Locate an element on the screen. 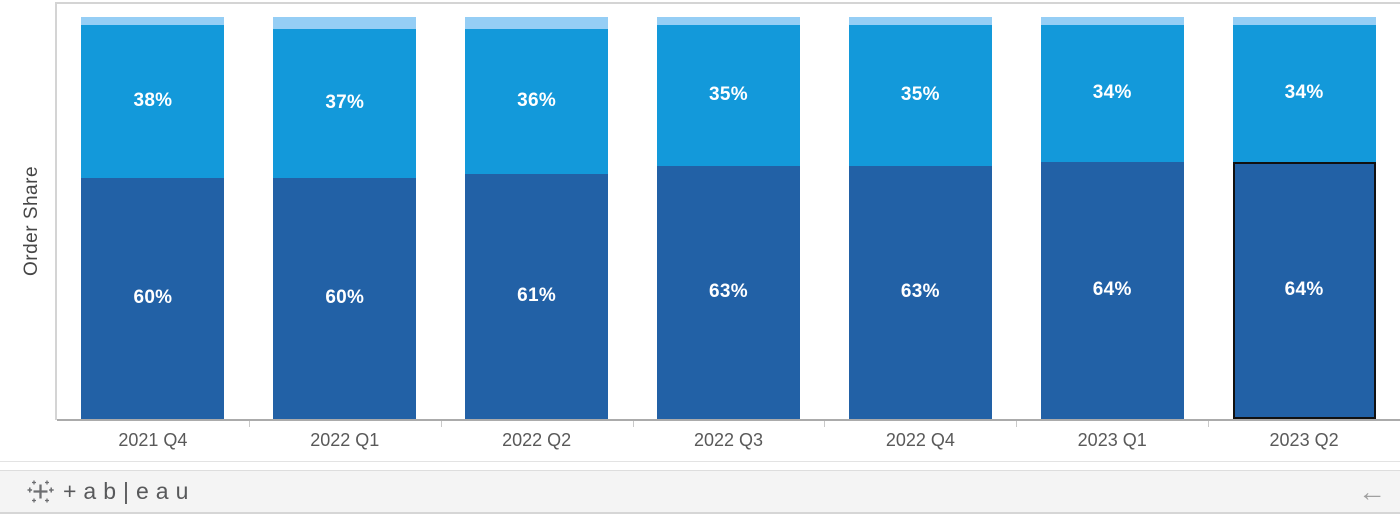  x-axis-label: 2022 Q2 is located at coordinates (537, 440).